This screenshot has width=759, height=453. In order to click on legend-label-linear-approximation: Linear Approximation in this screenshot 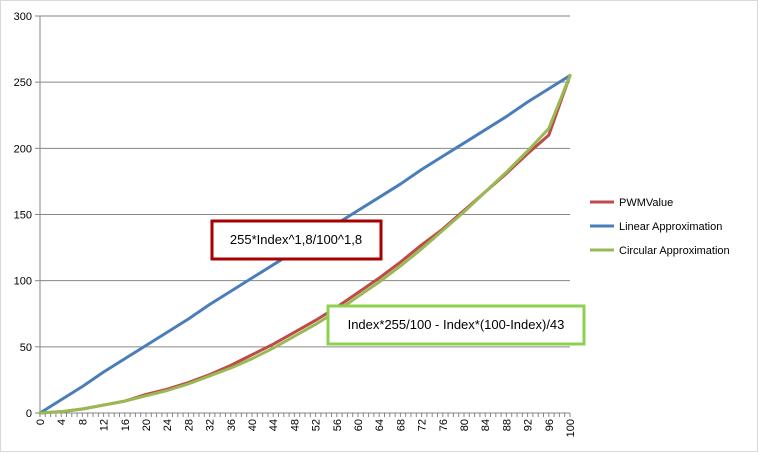, I will do `click(670, 227)`.